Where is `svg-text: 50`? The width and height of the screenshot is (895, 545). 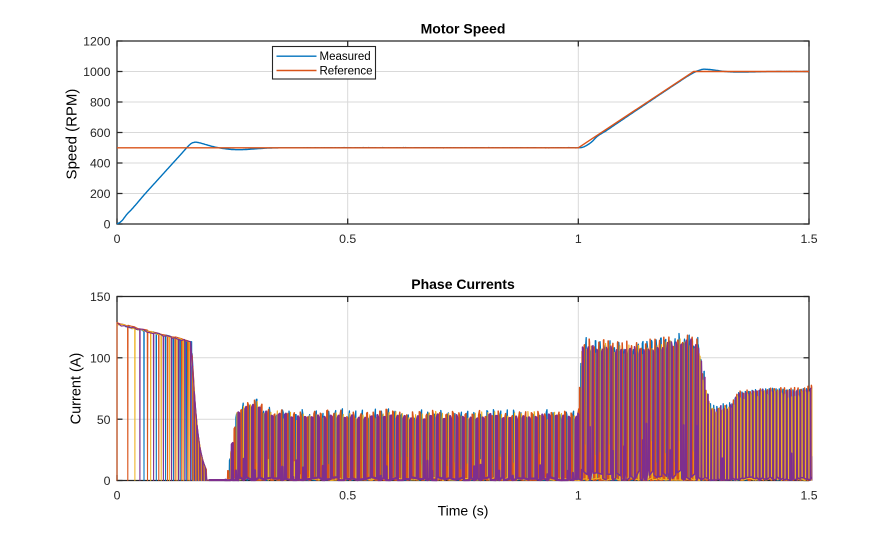 svg-text: 50 is located at coordinates (104, 420).